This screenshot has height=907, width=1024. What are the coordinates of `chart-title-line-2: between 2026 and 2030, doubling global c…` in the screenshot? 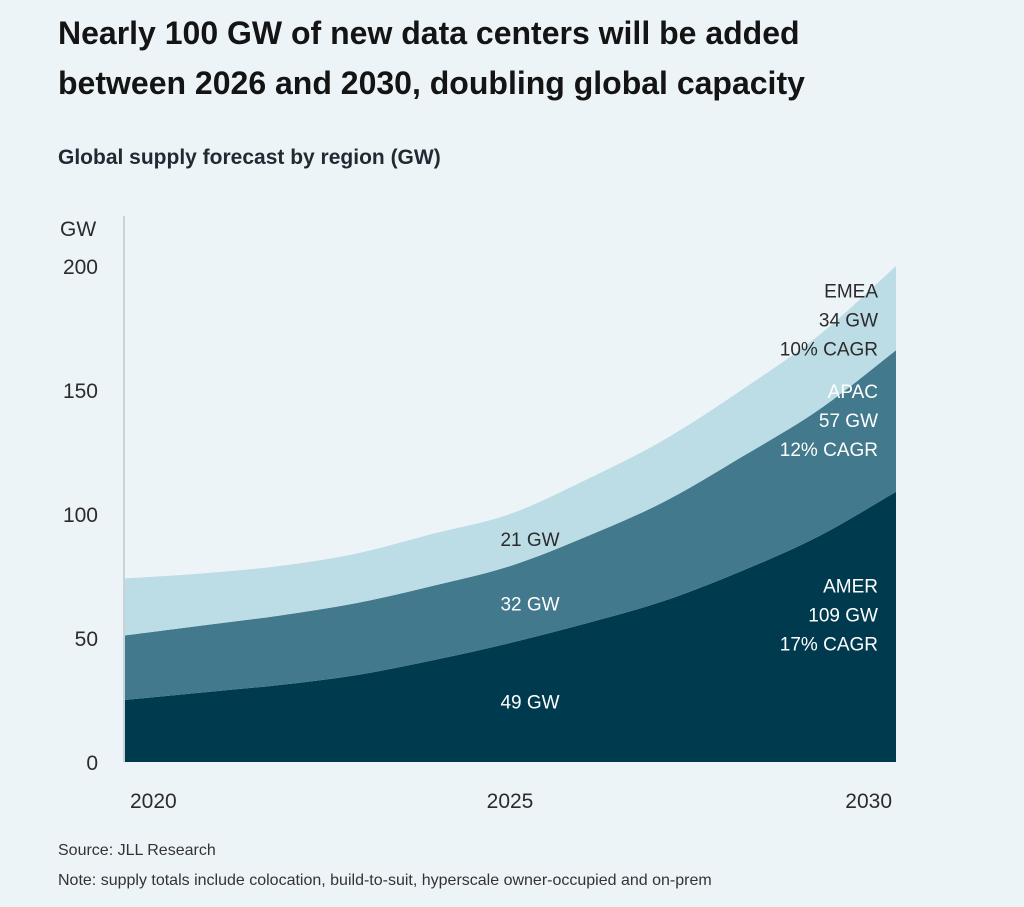 It's located at (431, 83).